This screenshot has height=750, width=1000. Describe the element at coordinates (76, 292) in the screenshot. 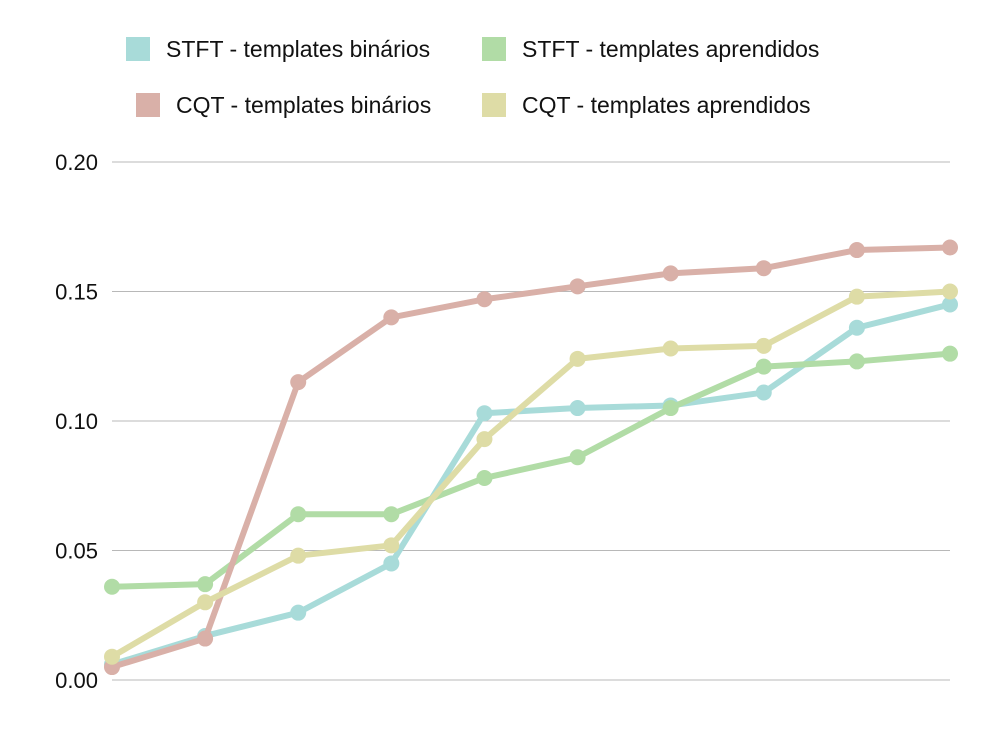

I see `y-tick-label: 0.15` at that location.